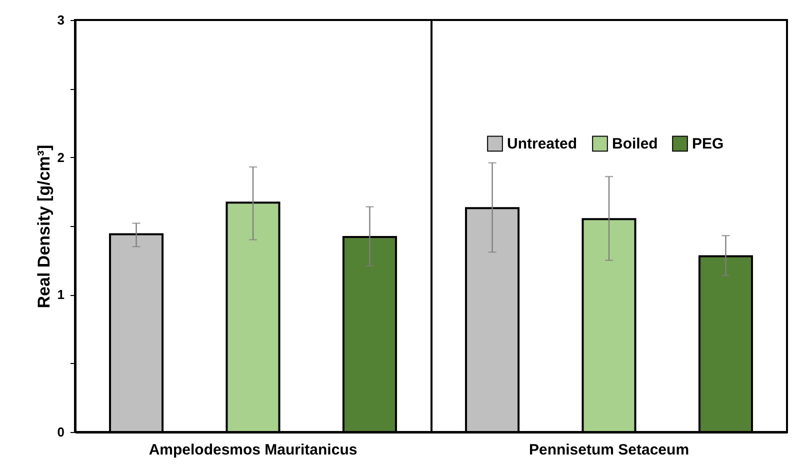 This screenshot has width=797, height=474. I want to click on x-tick-label: Pennisetum Setaceum, so click(609, 450).